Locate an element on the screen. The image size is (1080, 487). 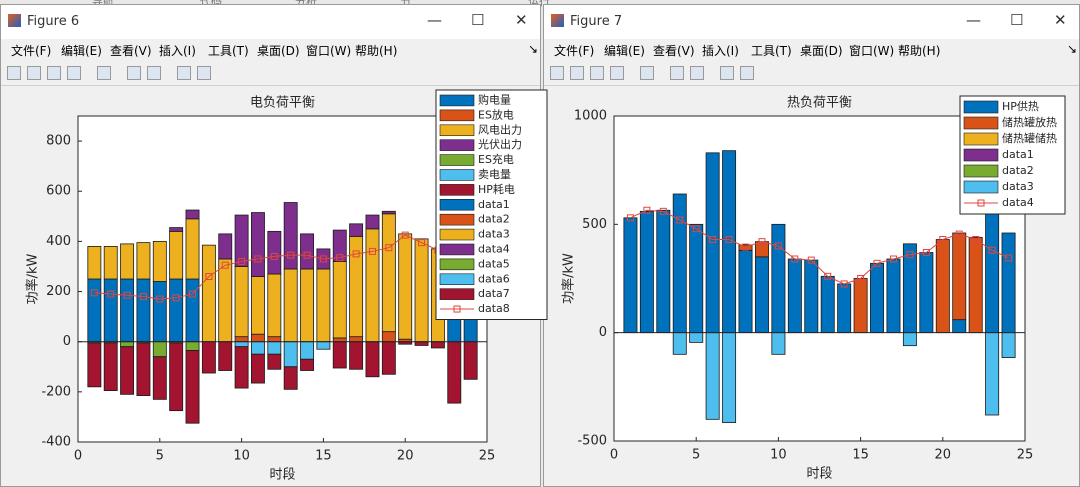
x-tick-label: 5 is located at coordinates (696, 455).